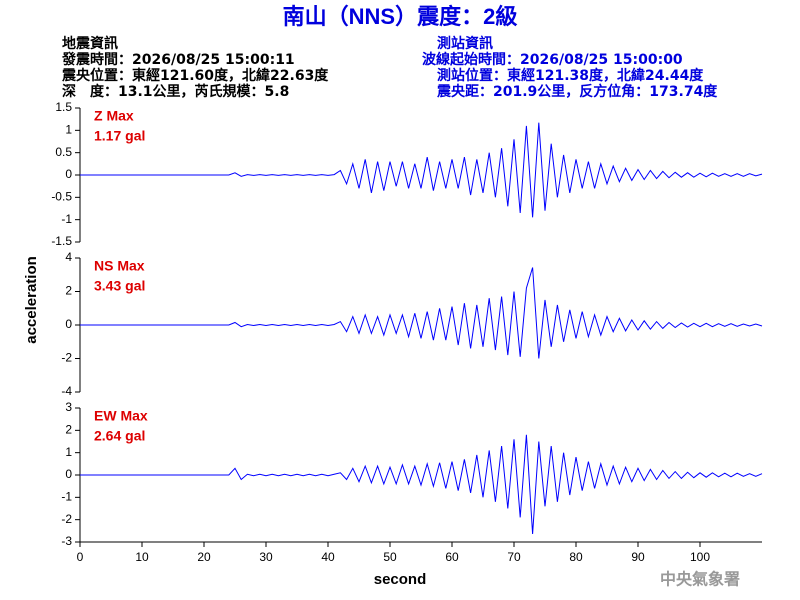  Describe the element at coordinates (61, 241) in the screenshot. I see `y-tick-label: -1.5` at that location.